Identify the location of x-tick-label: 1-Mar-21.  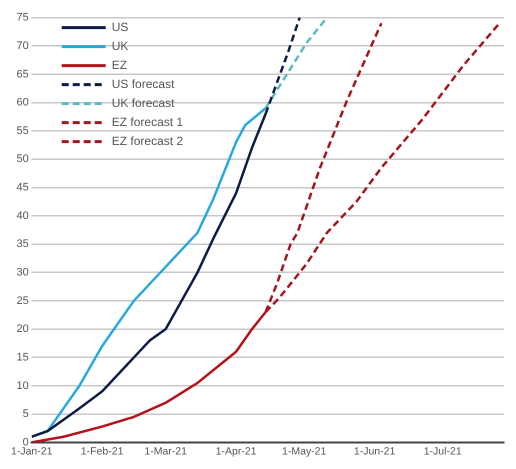
(166, 452).